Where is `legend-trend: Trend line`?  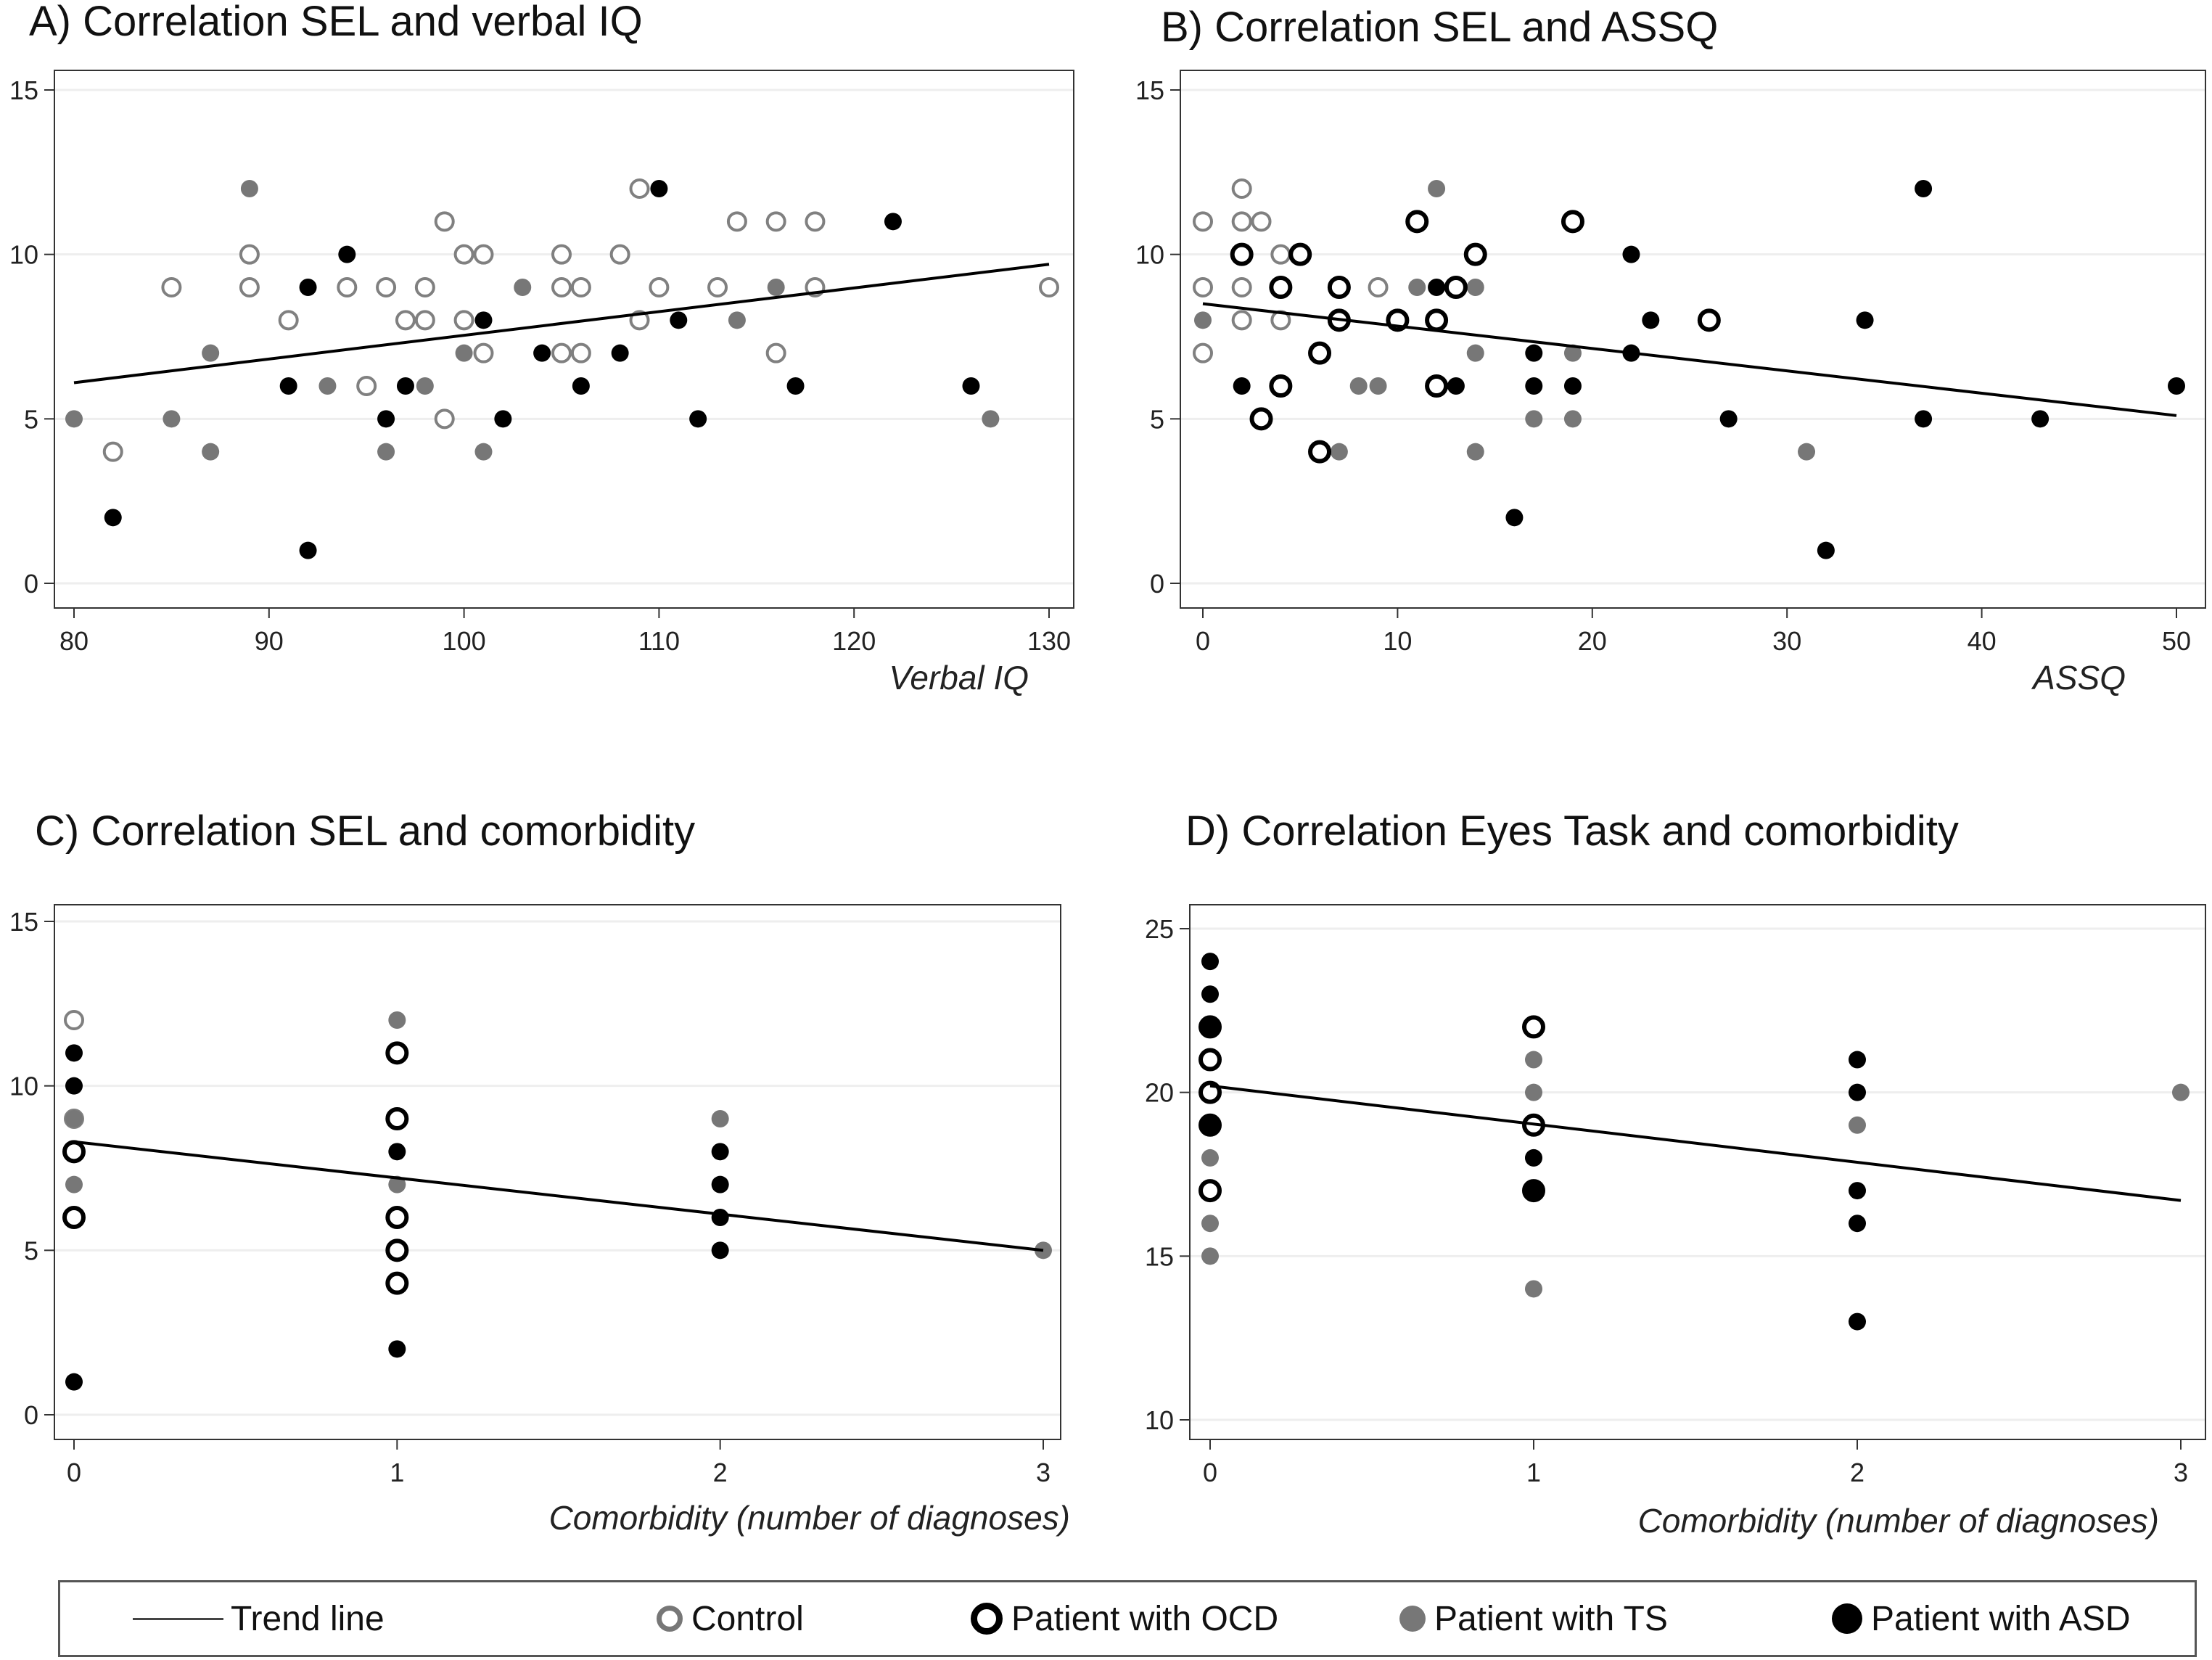 legend-trend: Trend line is located at coordinates (259, 1618).